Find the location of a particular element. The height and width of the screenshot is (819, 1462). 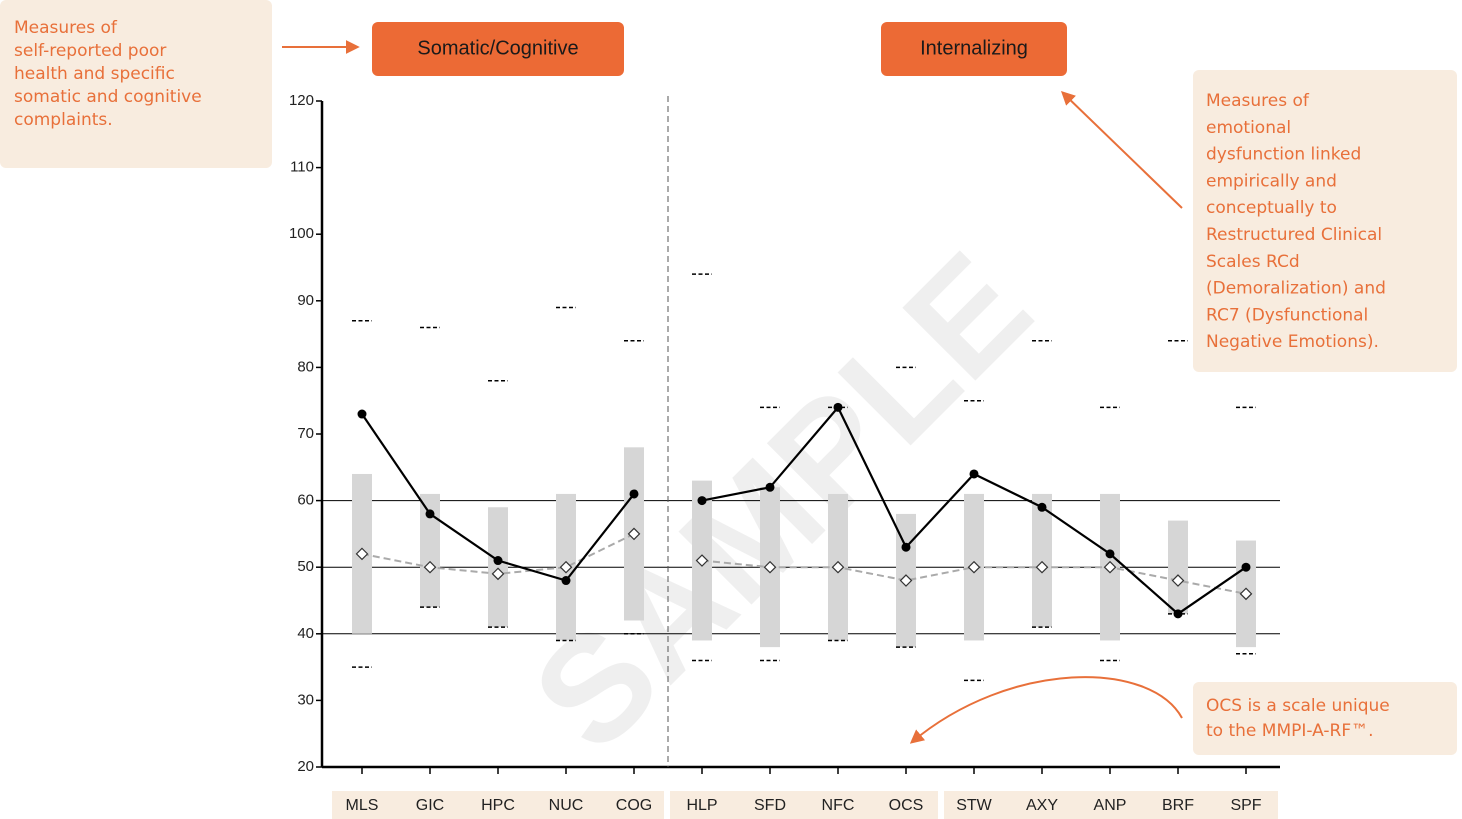

annotation: Restructured Clinical is located at coordinates (1294, 235).